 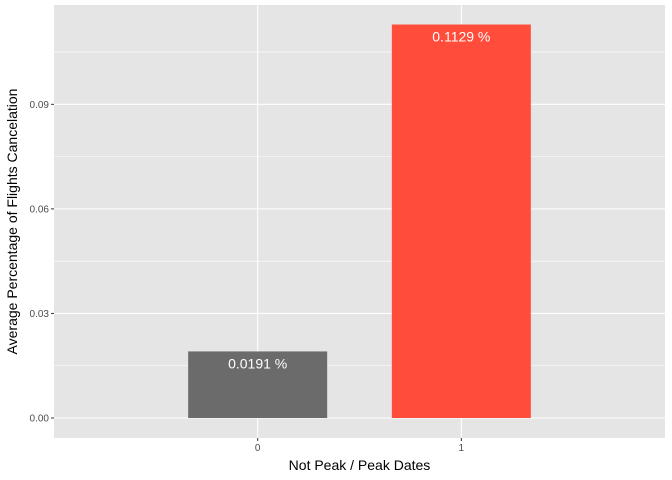 What do you see at coordinates (40, 314) in the screenshot?
I see `y-tick-label: 0.03` at bounding box center [40, 314].